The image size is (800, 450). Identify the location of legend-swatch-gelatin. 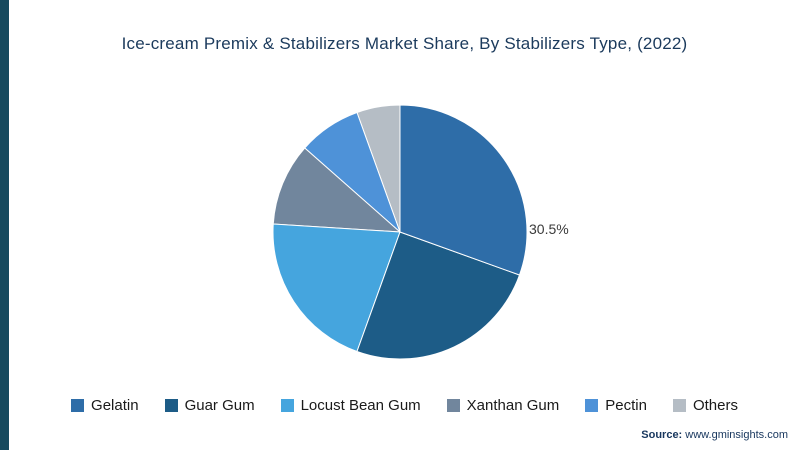
(78, 405).